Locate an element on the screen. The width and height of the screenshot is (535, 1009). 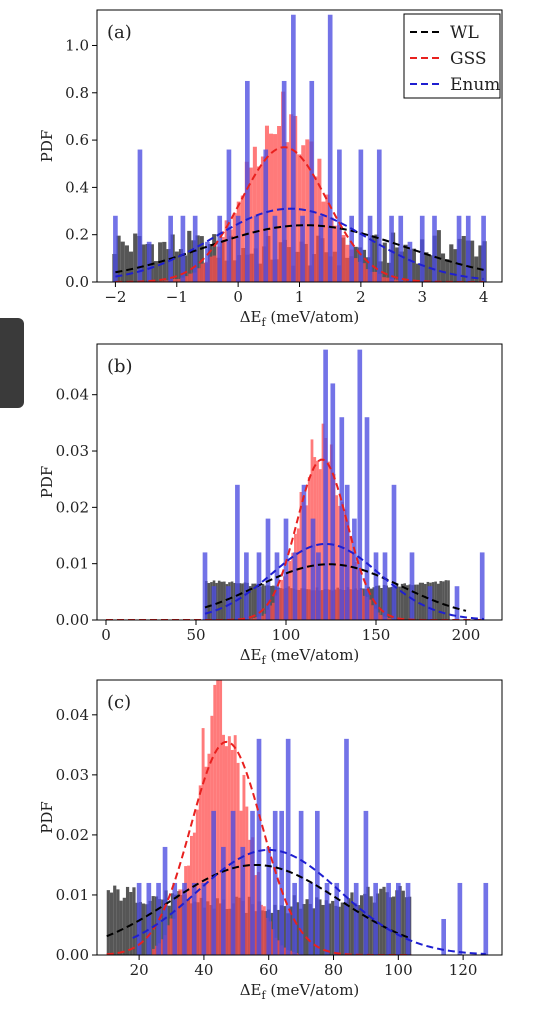
y-tick-label: 0.02 is located at coordinates (72, 835).